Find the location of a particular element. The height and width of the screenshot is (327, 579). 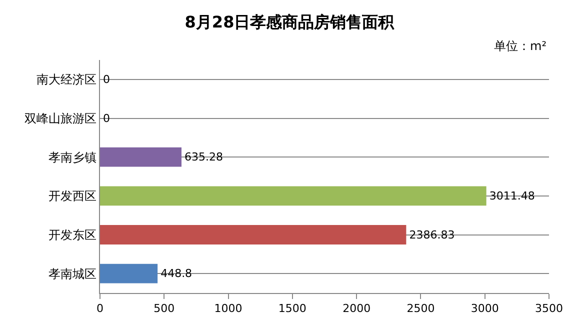

x-tick-label: 500 is located at coordinates (164, 309).